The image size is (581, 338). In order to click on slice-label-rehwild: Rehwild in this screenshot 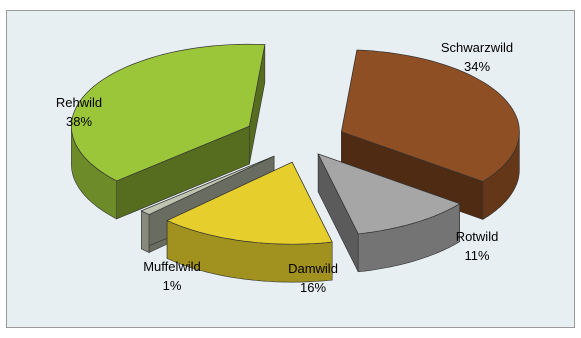, I will do `click(79, 102)`.